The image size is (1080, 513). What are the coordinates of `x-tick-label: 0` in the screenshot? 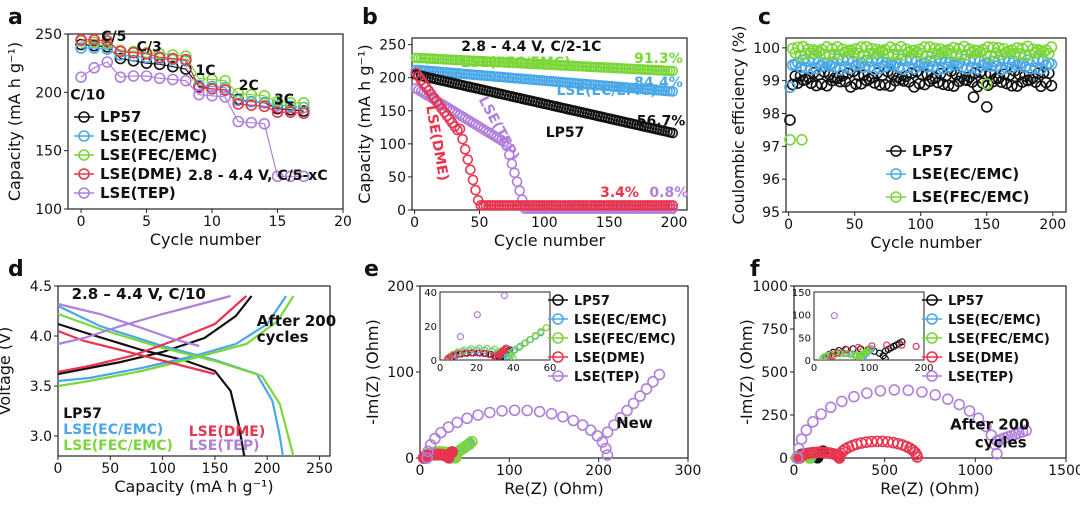 It's located at (788, 225).